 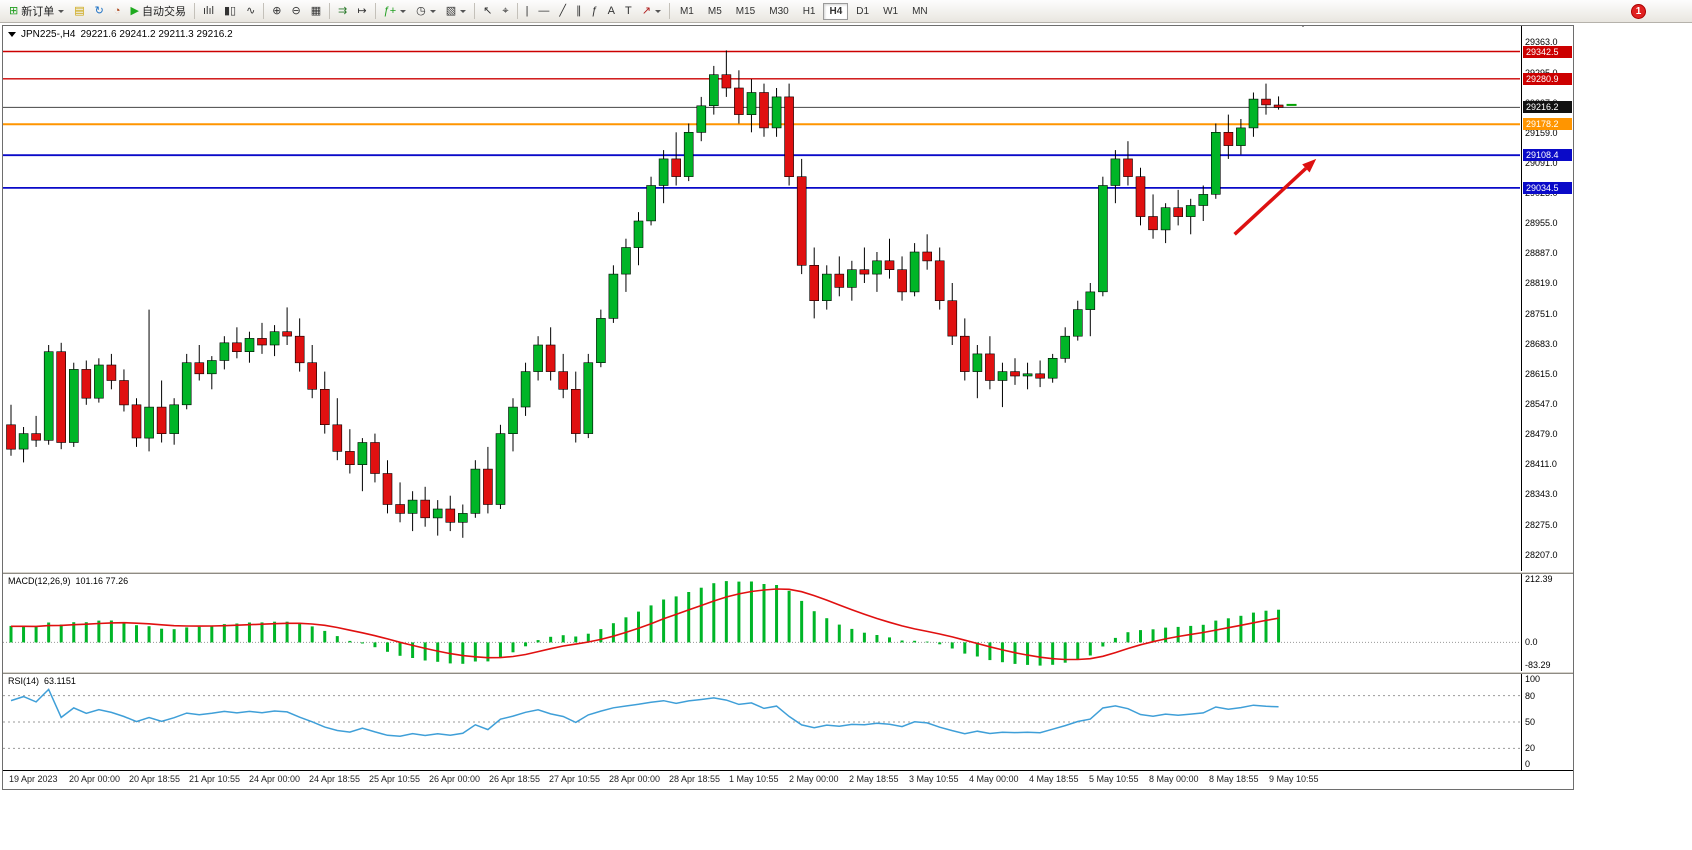 I want to click on rsi-scale-tick: 50, so click(x=1530, y=722).